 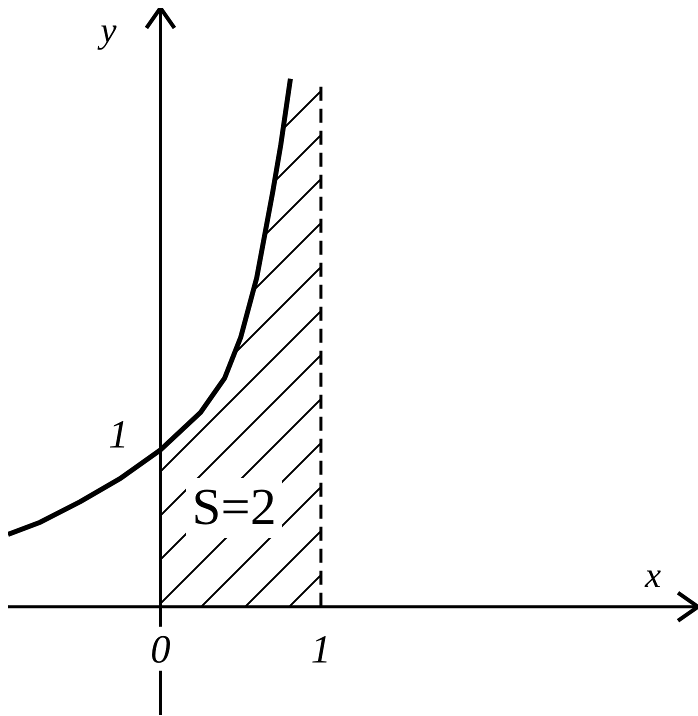 What do you see at coordinates (106, 30) in the screenshot?
I see `y-axis-title: y` at bounding box center [106, 30].